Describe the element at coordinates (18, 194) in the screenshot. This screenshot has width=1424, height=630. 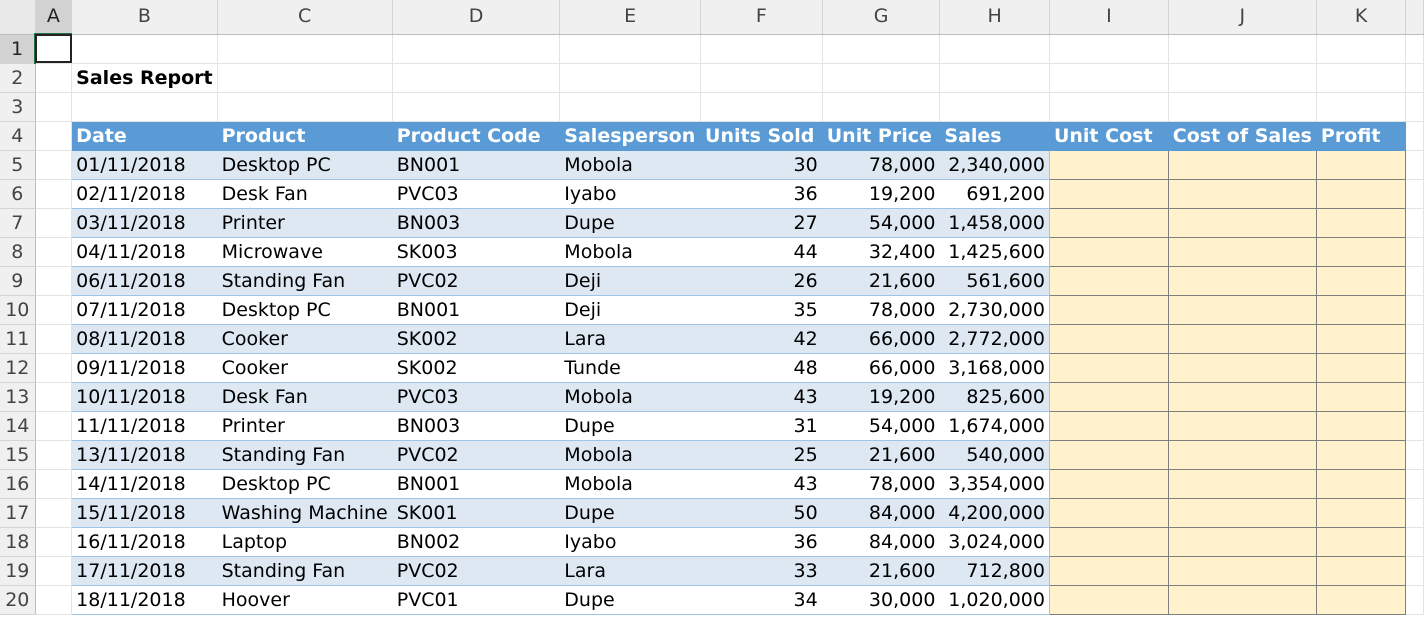
I see `row-header-6: 6` at that location.